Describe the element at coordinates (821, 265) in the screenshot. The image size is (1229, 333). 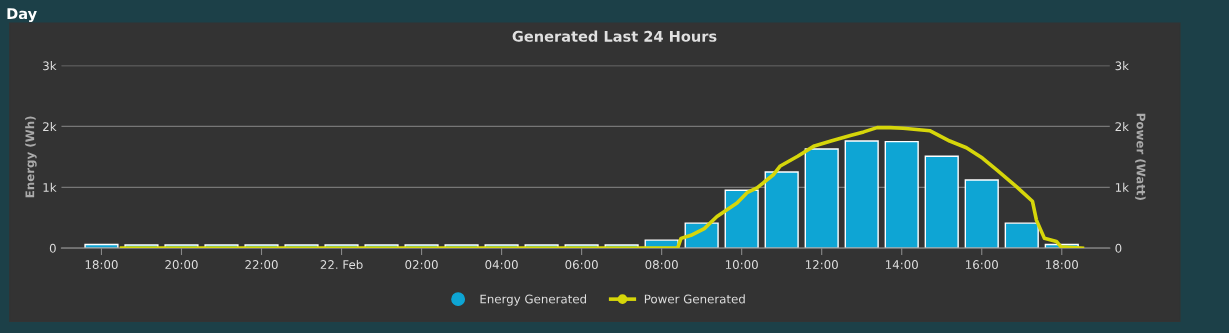
I see `x-tick-label: 12:00` at that location.